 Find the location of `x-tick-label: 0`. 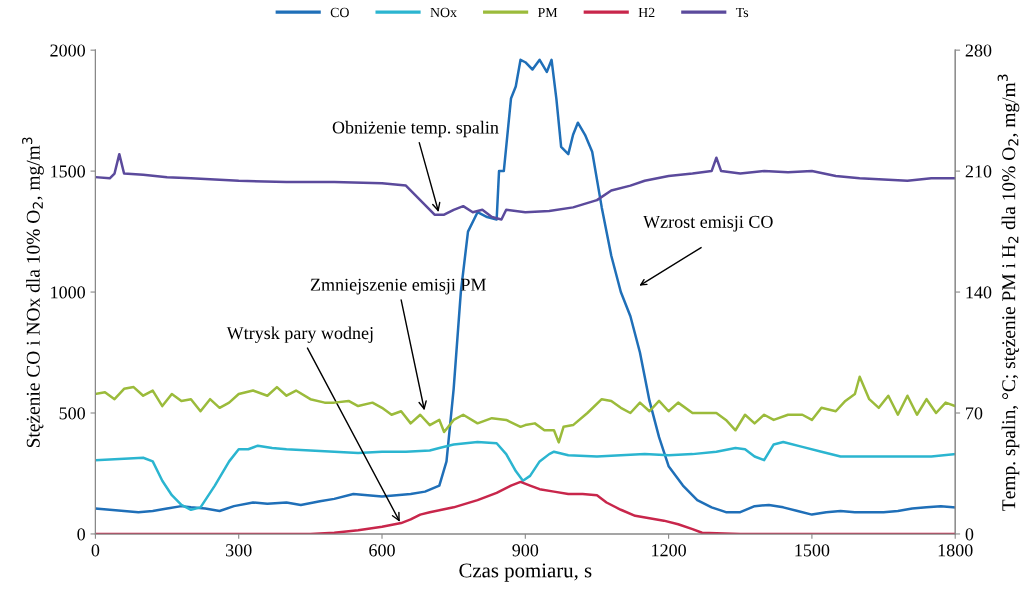

x-tick-label: 0 is located at coordinates (95, 550).